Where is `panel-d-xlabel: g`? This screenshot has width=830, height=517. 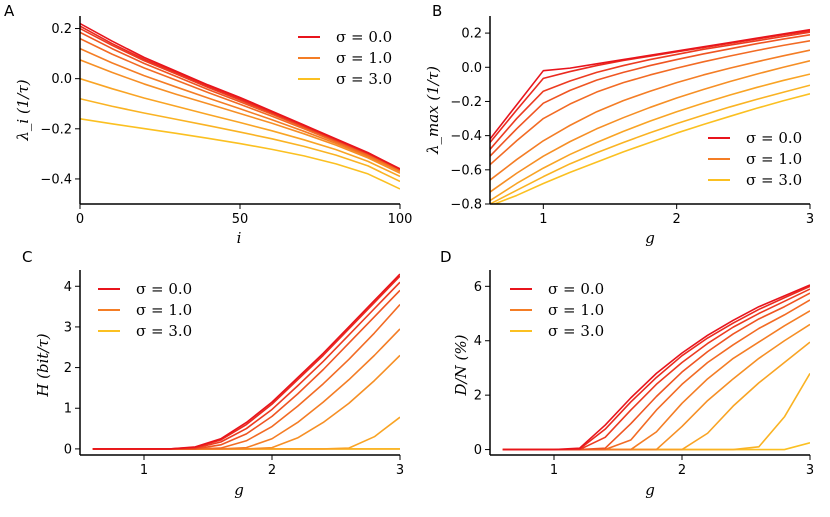
panel-d-xlabel: g is located at coordinates (650, 490).